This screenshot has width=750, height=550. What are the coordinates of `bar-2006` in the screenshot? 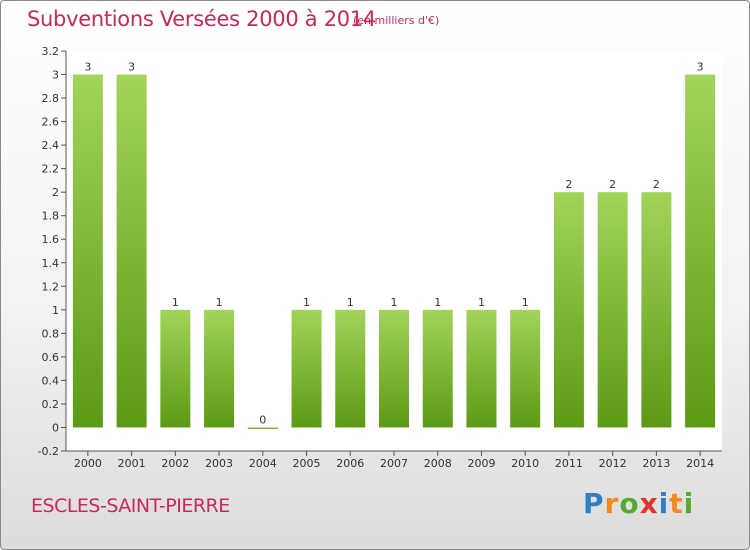 It's located at (350, 368).